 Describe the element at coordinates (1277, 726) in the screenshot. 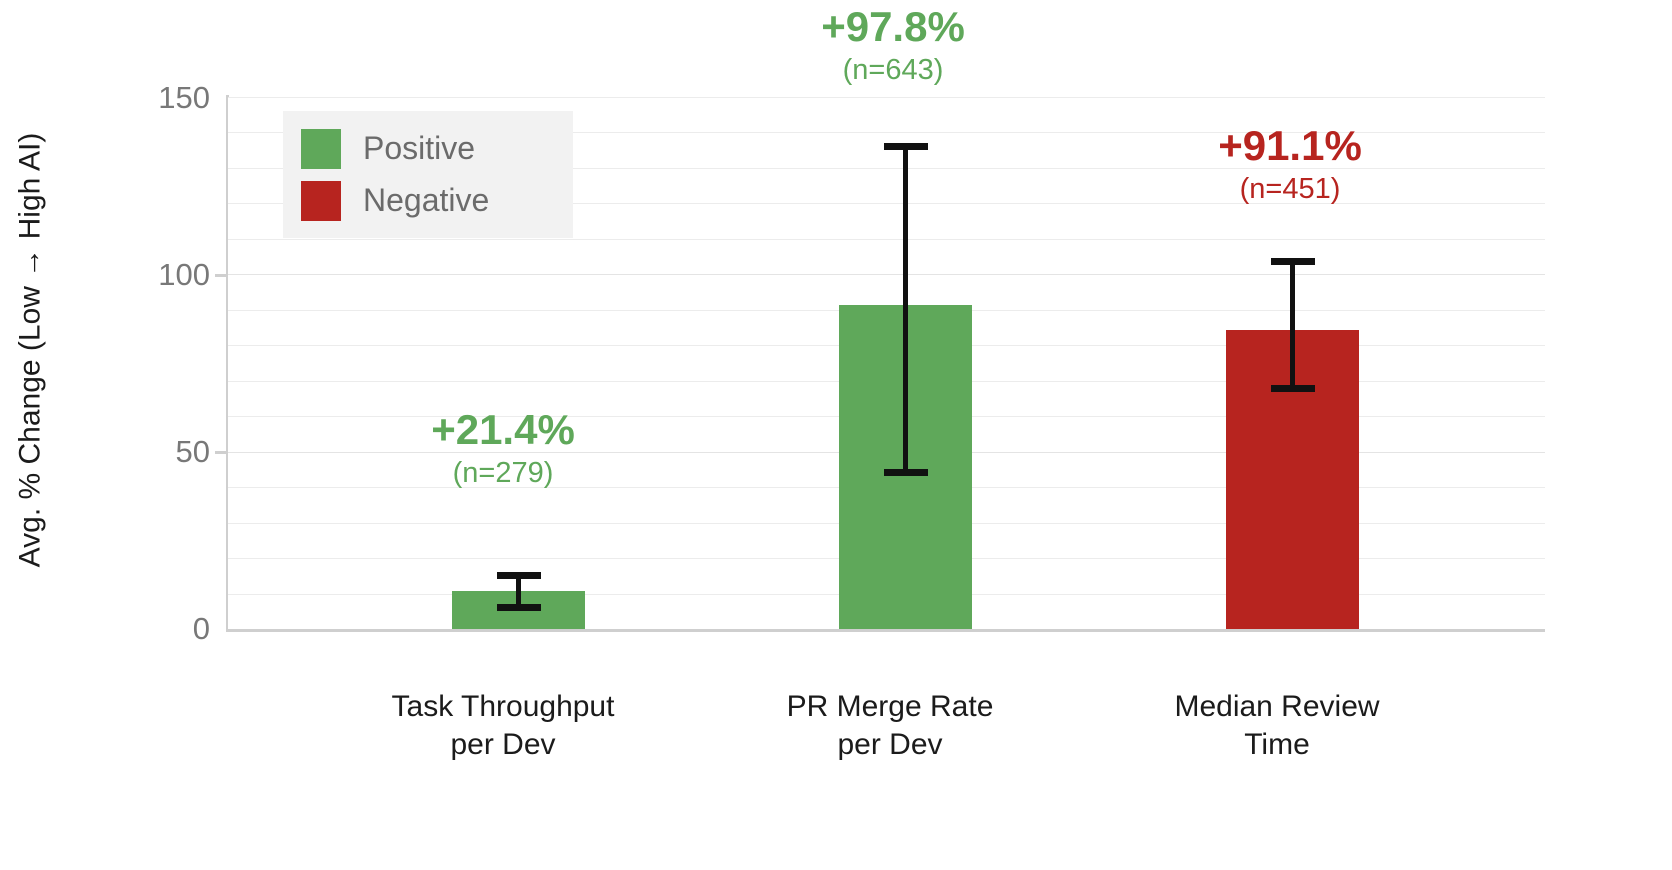

I see `x-tick-label-median-review-time: Median Review Time` at that location.